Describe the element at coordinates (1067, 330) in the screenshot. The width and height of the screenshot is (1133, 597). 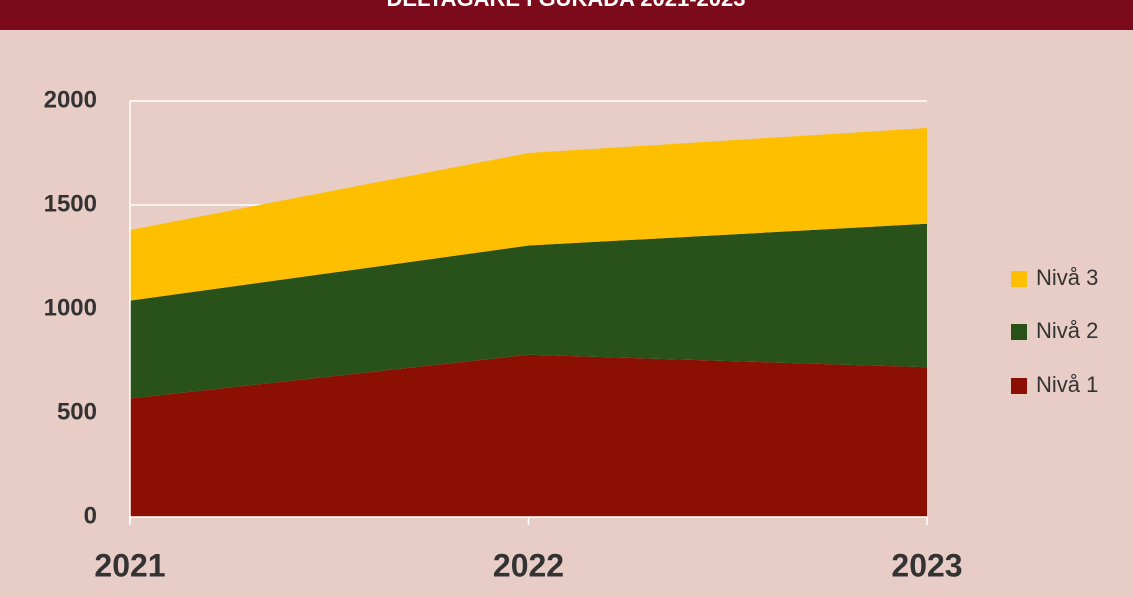
I see `legend-label: Nivå 2` at that location.